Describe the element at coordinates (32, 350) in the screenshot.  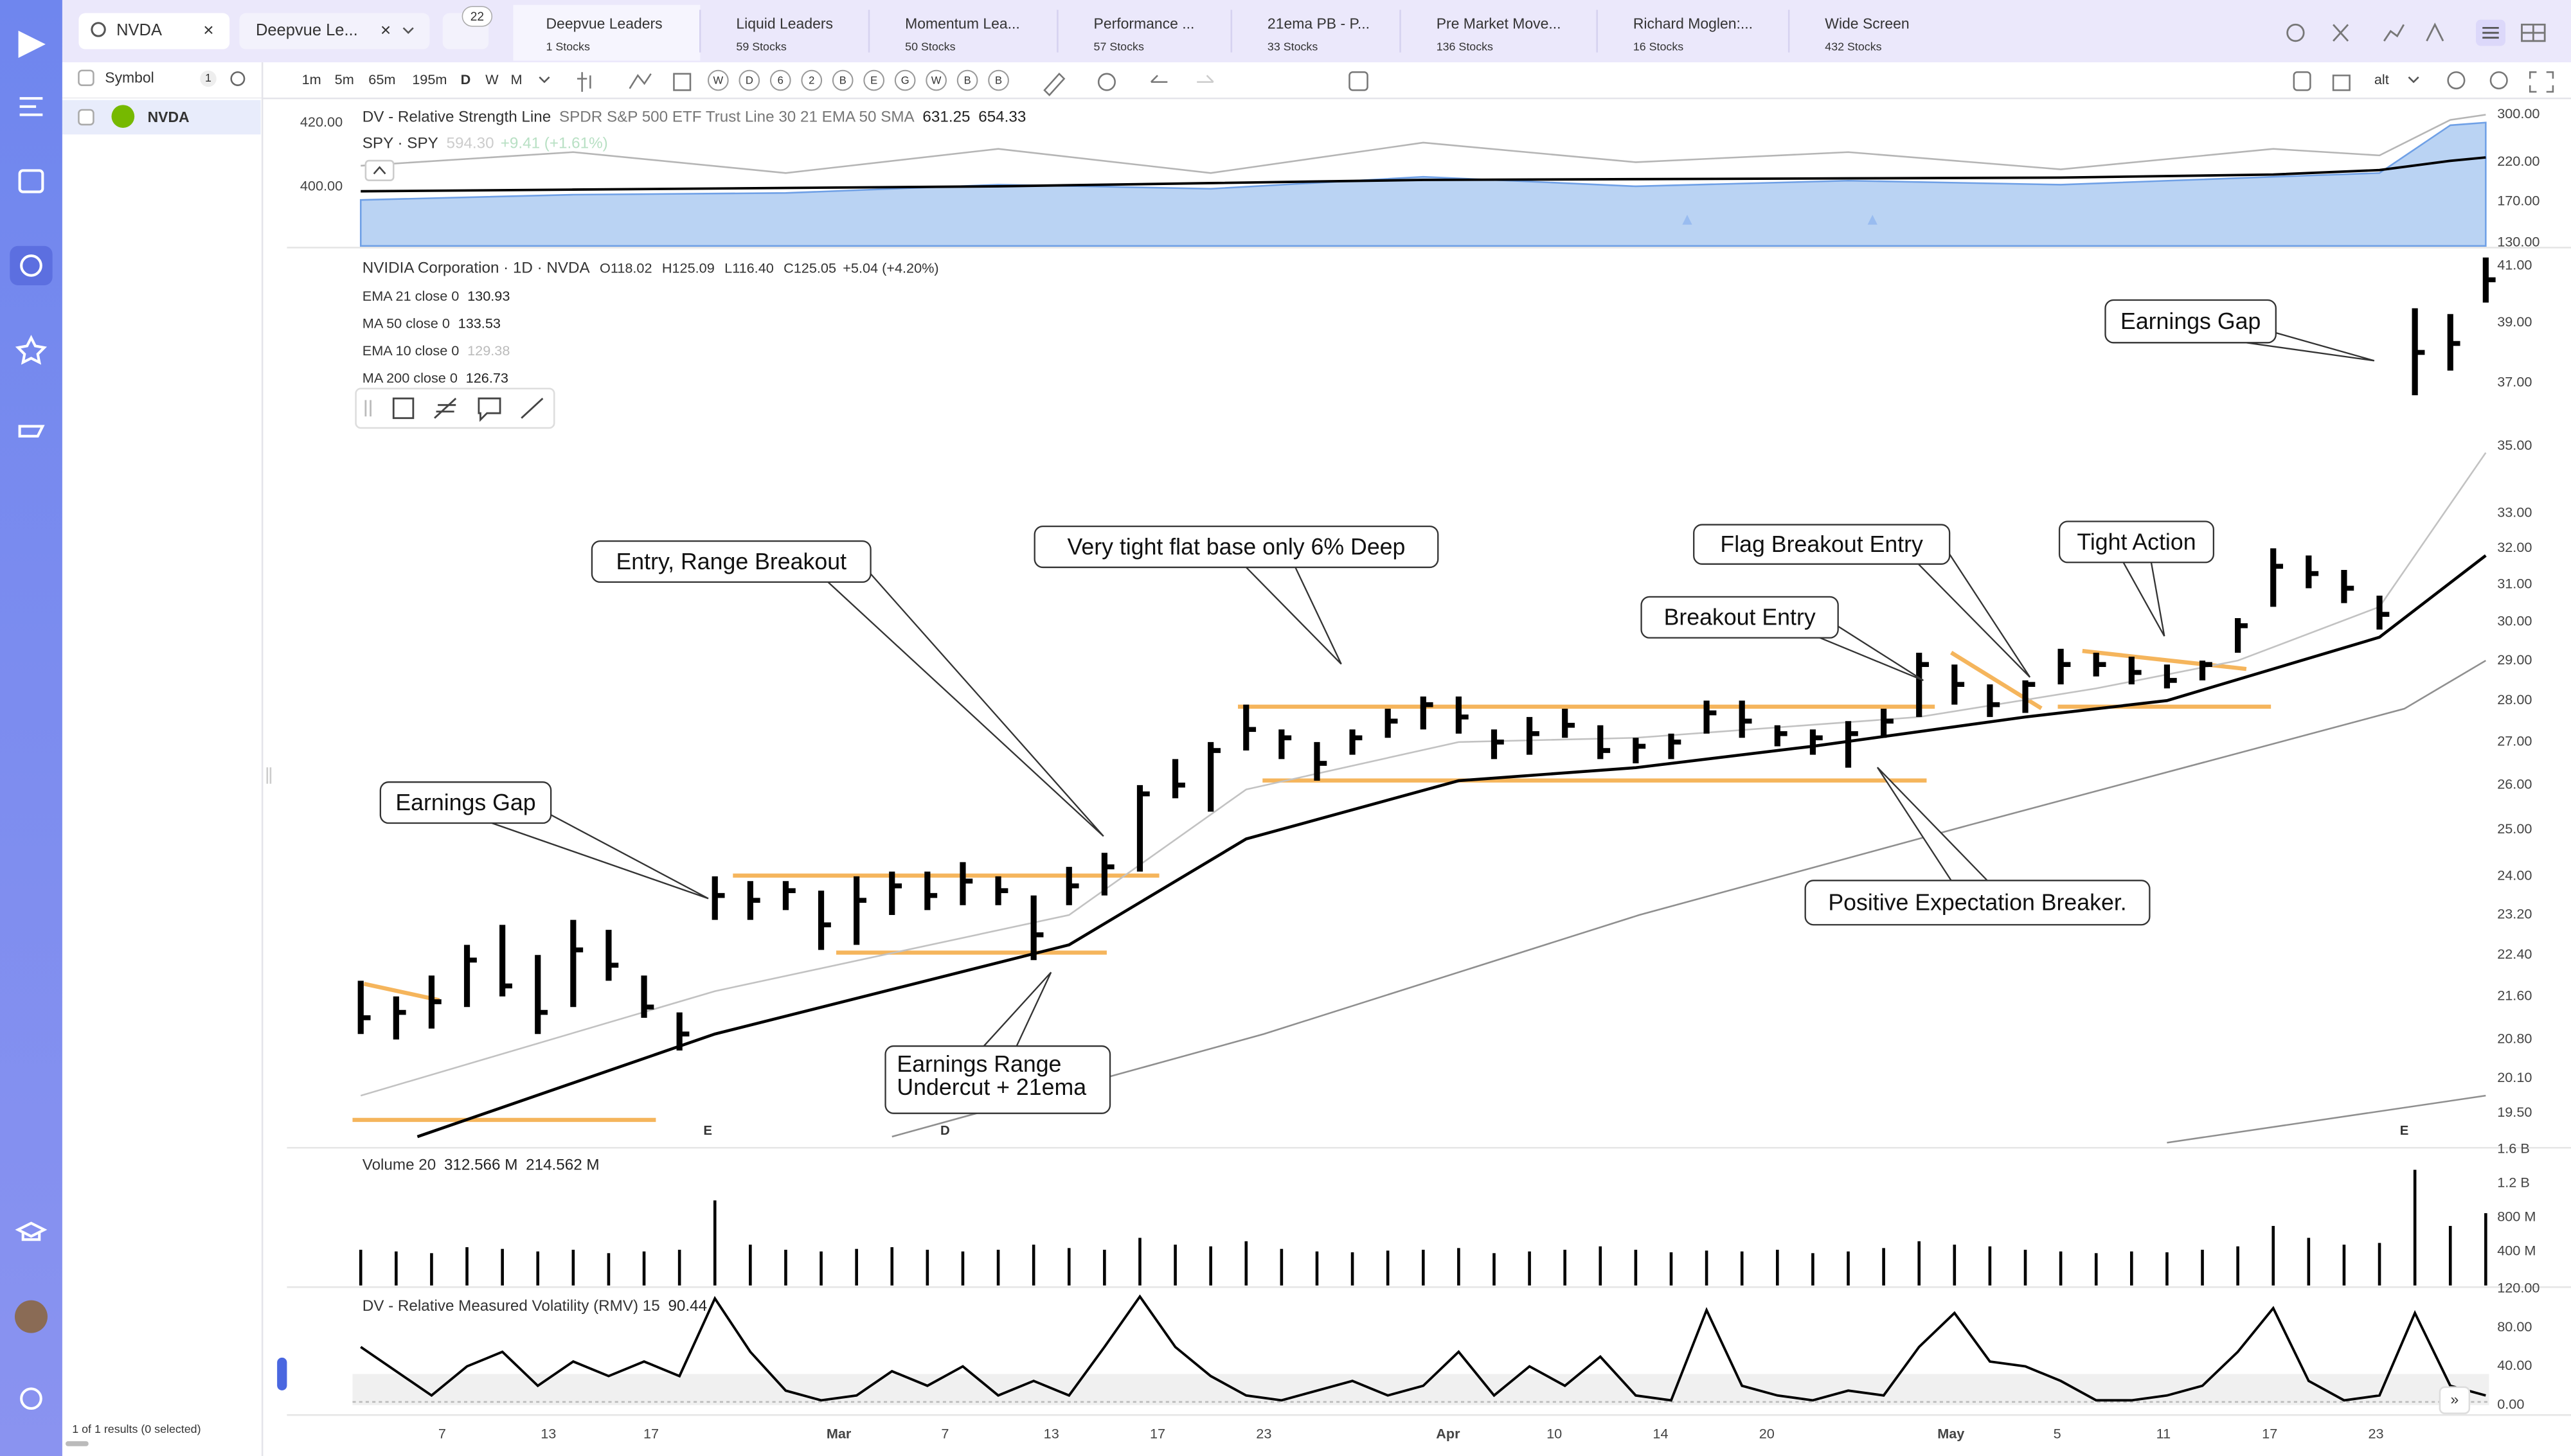
I see `nav-favorites` at that location.